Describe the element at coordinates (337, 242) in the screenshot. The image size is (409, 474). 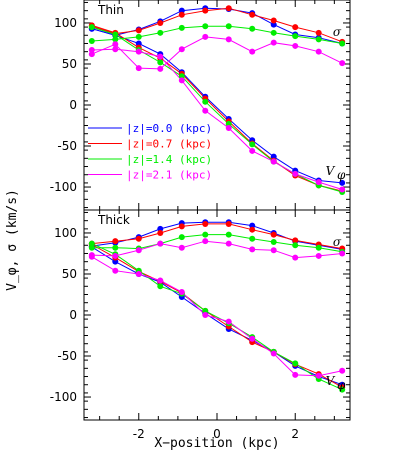
I see `sigma-annotation: σ` at that location.